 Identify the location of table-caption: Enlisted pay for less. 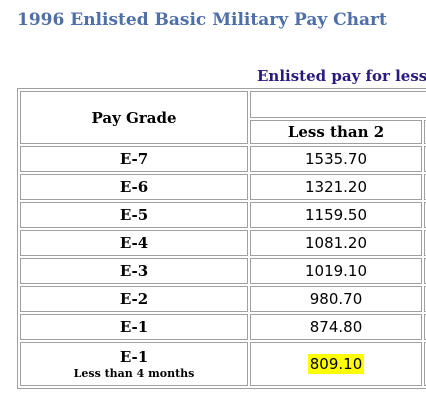
(341, 76).